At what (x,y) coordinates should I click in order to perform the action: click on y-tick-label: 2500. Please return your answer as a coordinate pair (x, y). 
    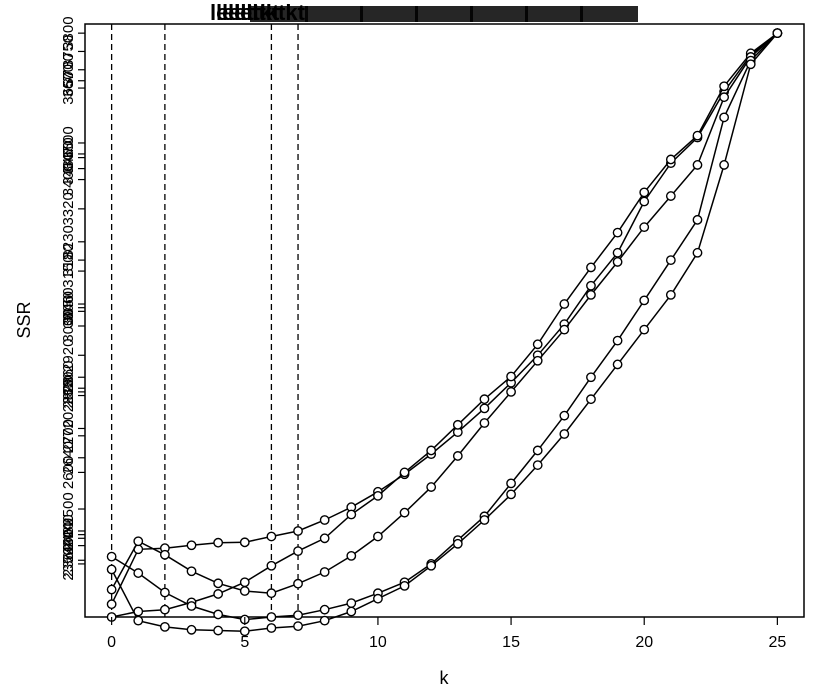
    Looking at the image, I should click on (68, 508).